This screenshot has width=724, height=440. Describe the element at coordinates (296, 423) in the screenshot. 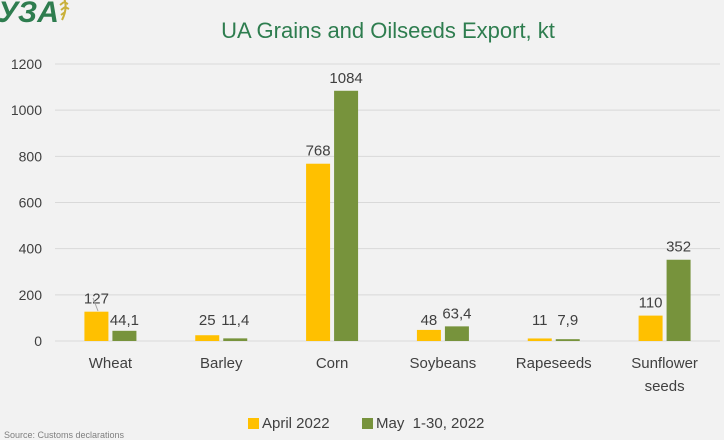

I see `legend-label: April 2022` at that location.